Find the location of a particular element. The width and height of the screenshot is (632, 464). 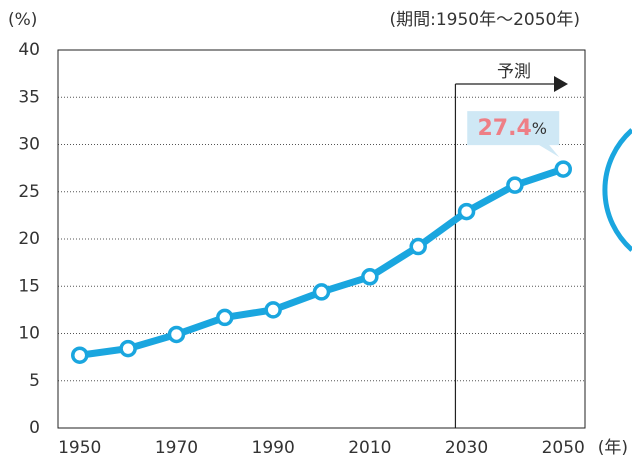

y-tick-label: 10 is located at coordinates (29, 334).